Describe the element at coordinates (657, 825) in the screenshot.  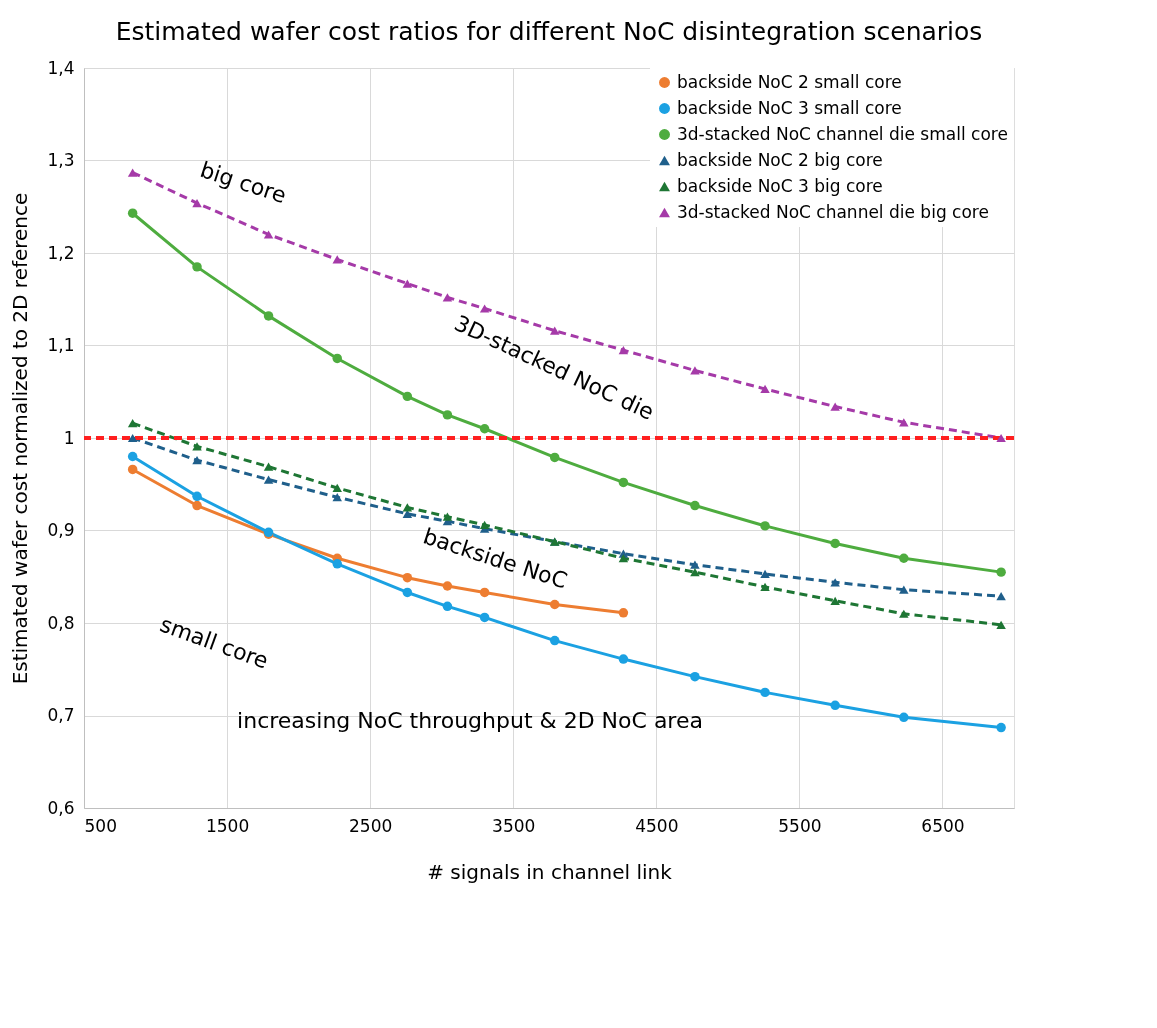
I see `x-tick-label: 4500` at that location.